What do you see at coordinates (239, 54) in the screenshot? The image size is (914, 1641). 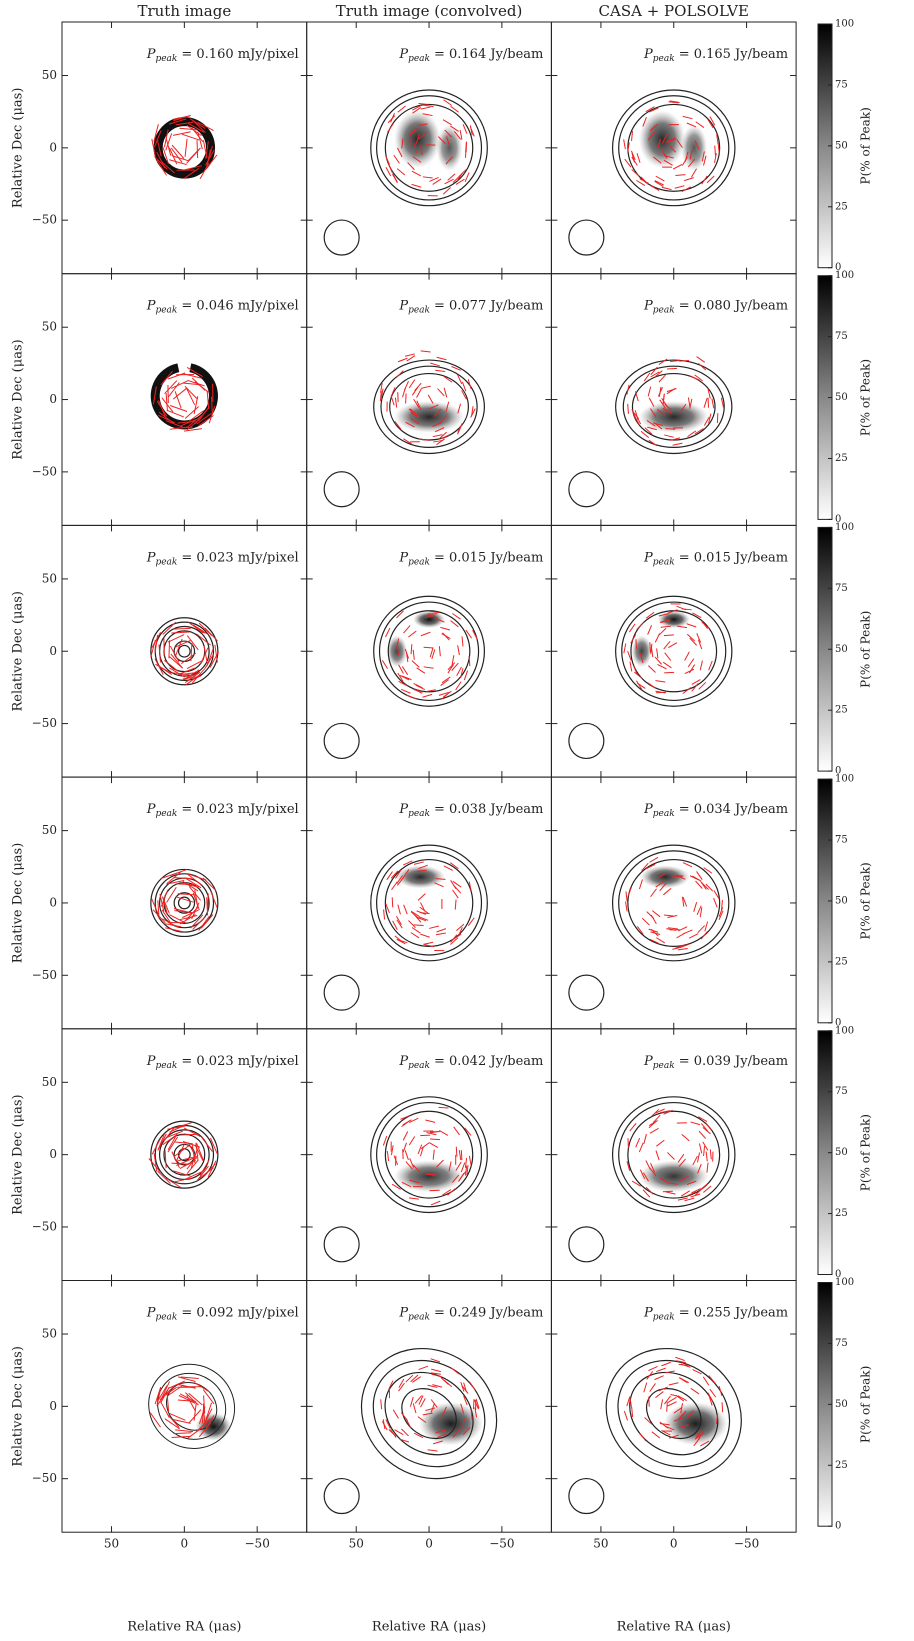 I see `peak-value: = 0.160 mJy/pixel` at bounding box center [239, 54].